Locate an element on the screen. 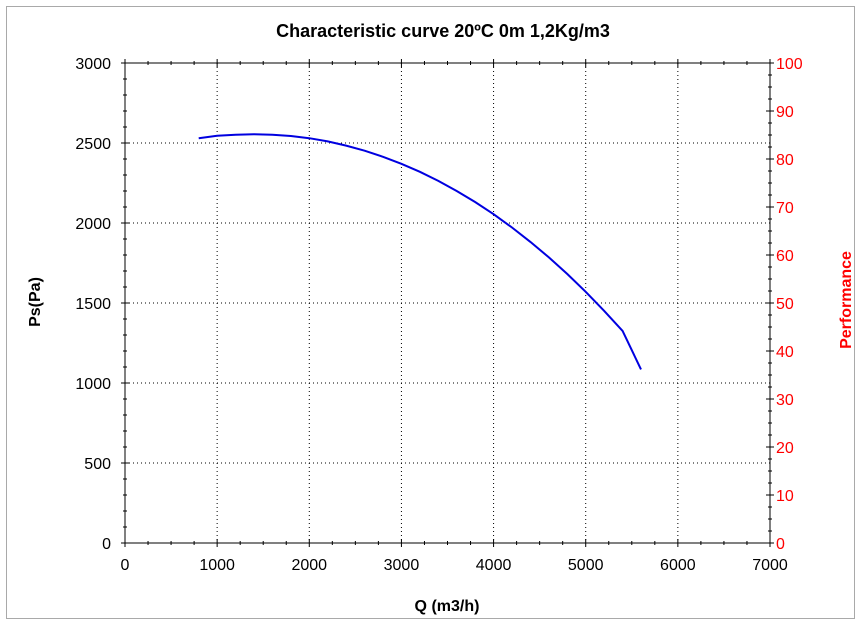 The height and width of the screenshot is (625, 861). y-tick-label: 3000 is located at coordinates (93, 64).